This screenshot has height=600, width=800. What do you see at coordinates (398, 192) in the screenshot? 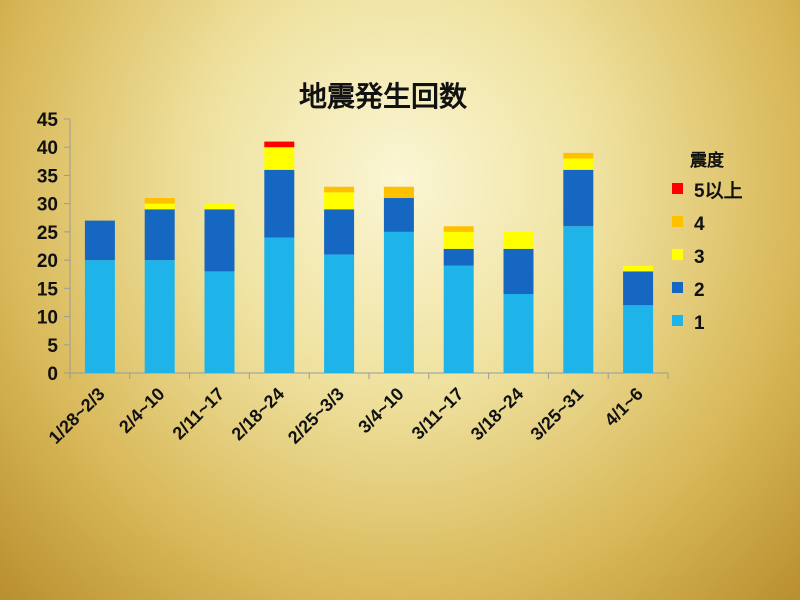
I see `bar-segment-3/4~10-intensity-4` at bounding box center [398, 192].